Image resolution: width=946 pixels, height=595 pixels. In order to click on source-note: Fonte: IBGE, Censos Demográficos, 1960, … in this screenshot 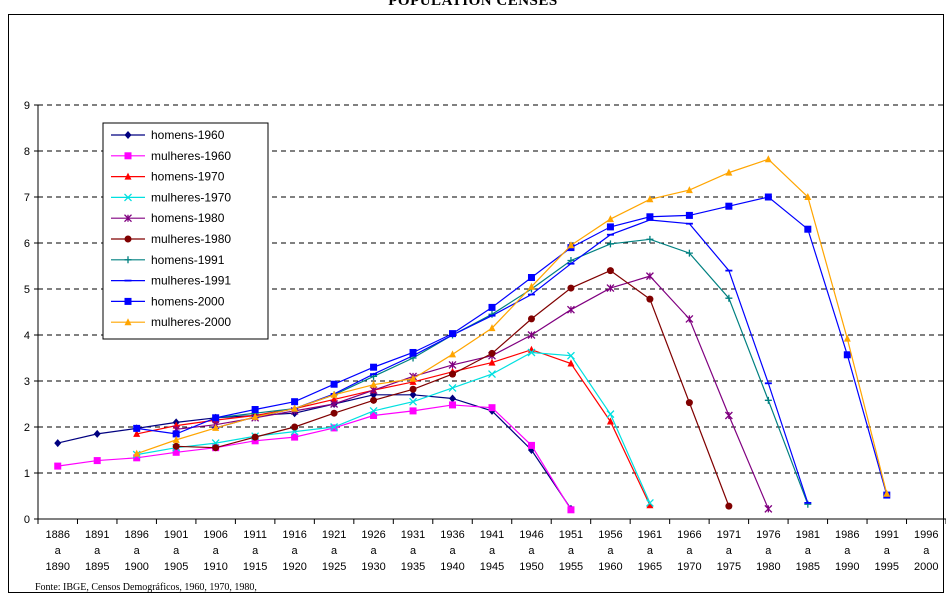, I will do `click(146, 587)`.